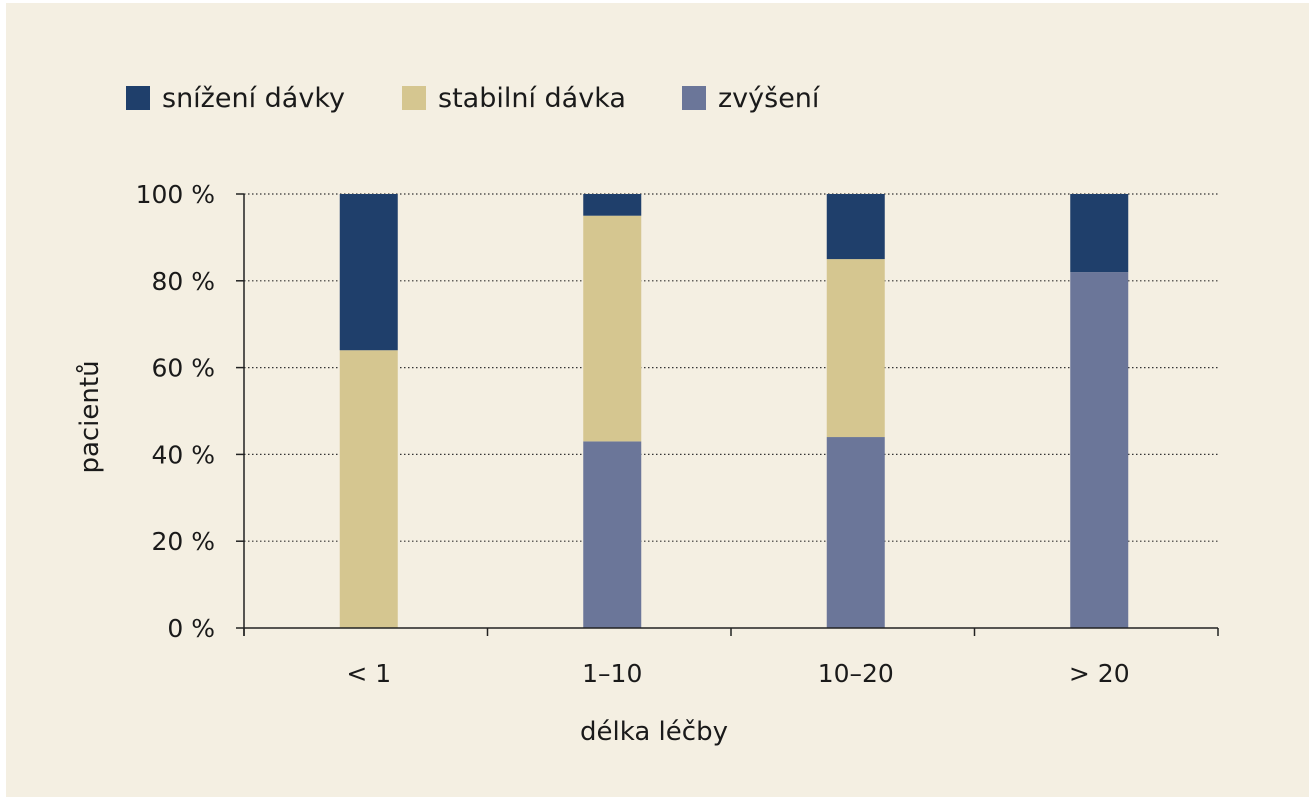 This screenshot has width=1313, height=800. I want to click on x-tick-labels: < 1 1–10 10–20 > 20, so click(737, 673).